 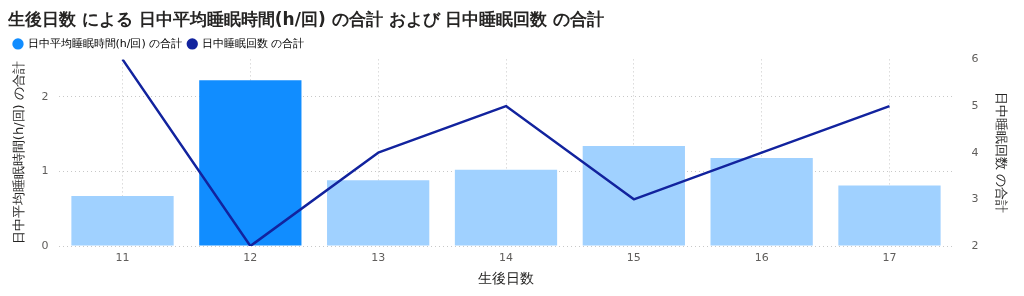 I want to click on x-tick-label: 12, so click(x=250, y=258).